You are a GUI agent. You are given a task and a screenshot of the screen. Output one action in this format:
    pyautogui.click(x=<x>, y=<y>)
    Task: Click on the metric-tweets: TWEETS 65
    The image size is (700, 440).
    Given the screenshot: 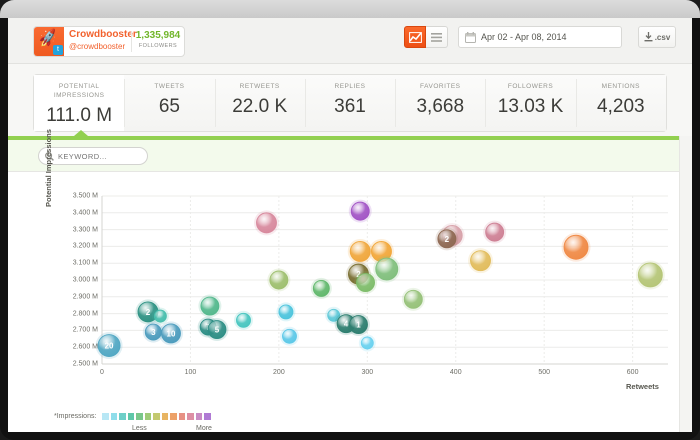 What is the action you would take?
    pyautogui.click(x=169, y=103)
    